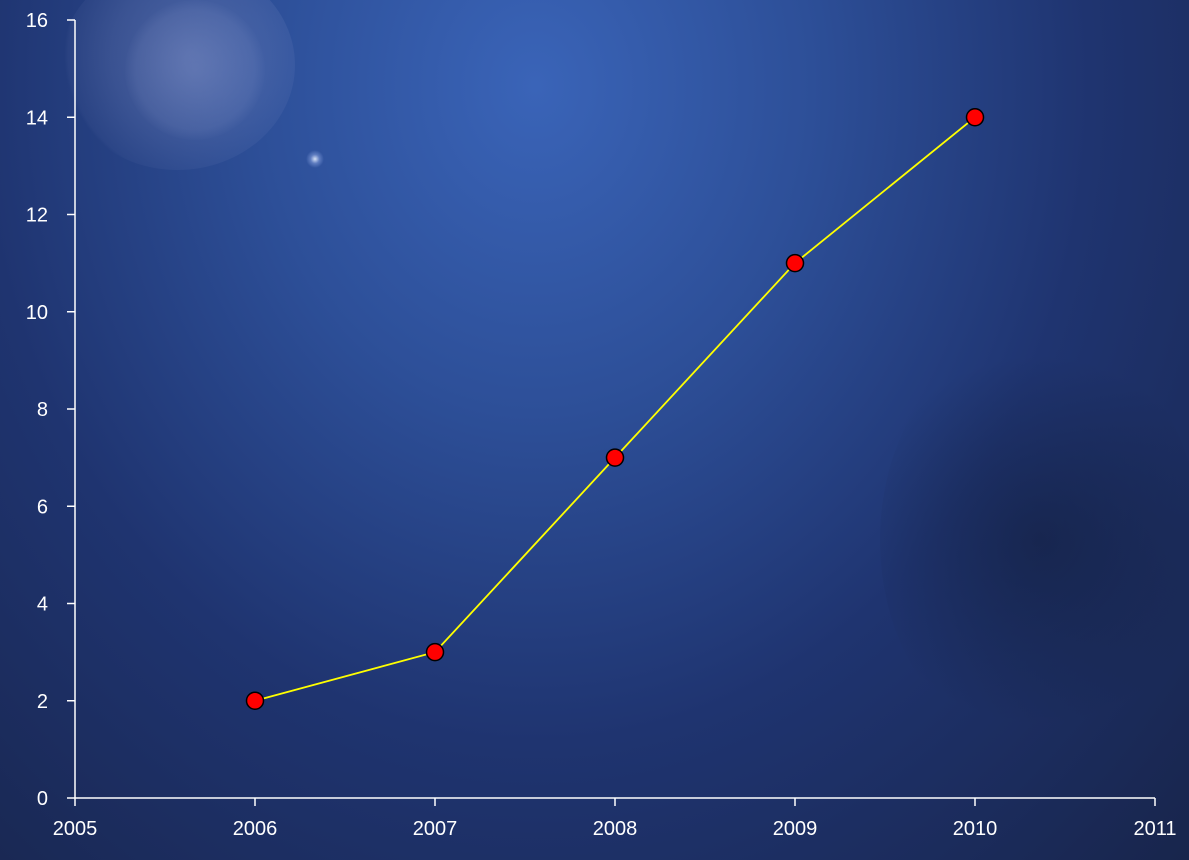  I want to click on y-tick-label: 8, so click(42, 410).